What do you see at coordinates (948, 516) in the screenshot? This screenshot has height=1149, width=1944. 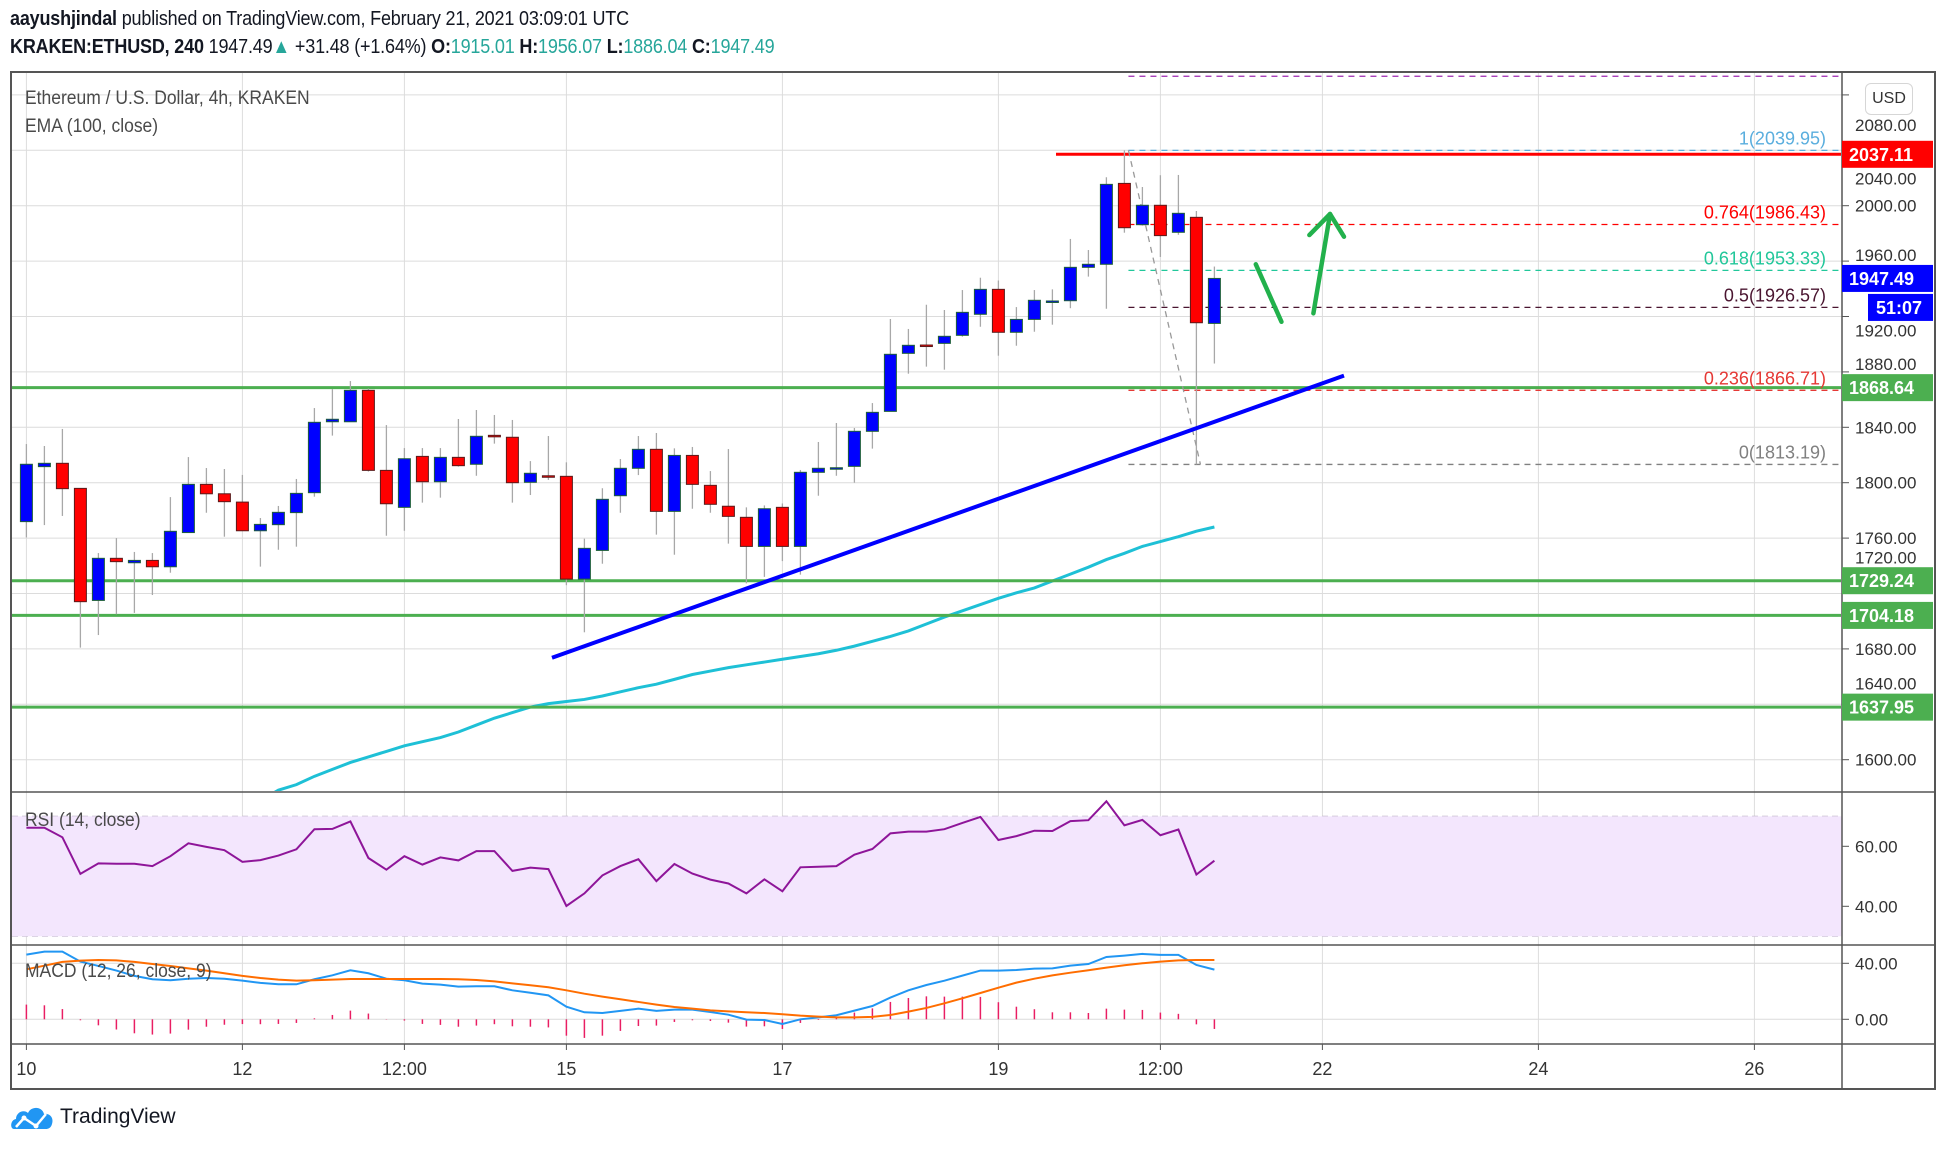 I see `trend-line` at bounding box center [948, 516].